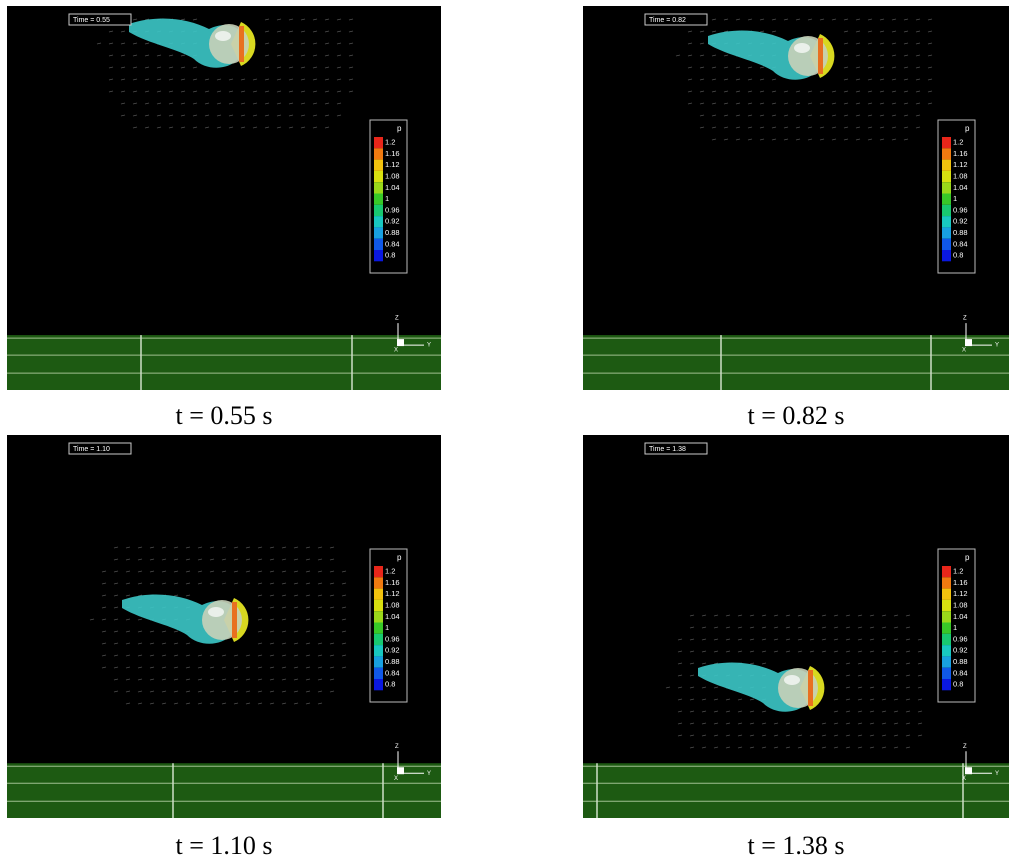 The image size is (1009, 867). I want to click on colorbar-label: 1.2, so click(958, 142).